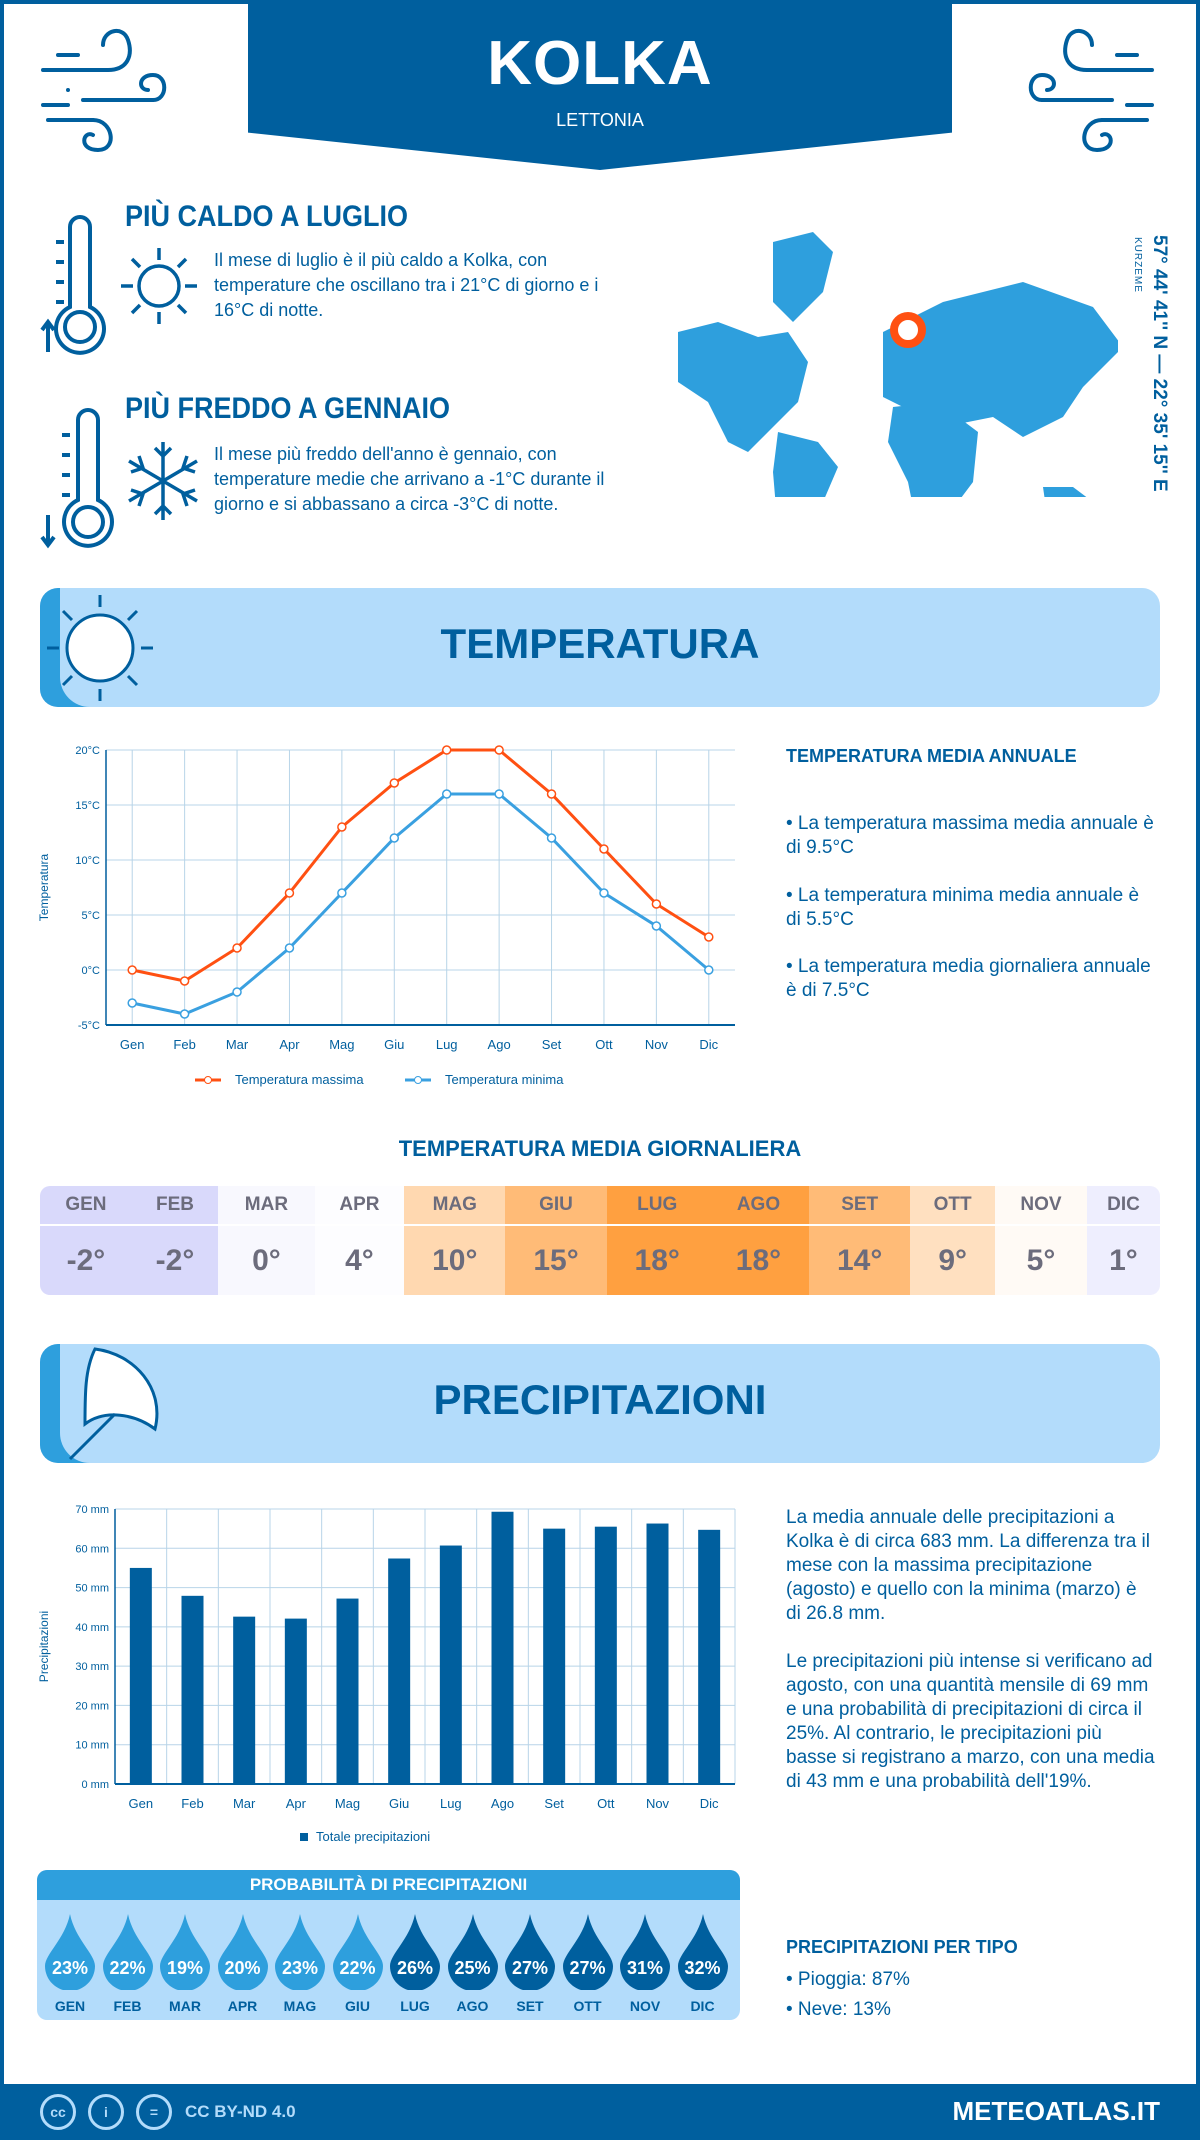 This screenshot has width=1200, height=2140. Describe the element at coordinates (758, 1260) in the screenshot. I see `daily-value: 18°` at that location.